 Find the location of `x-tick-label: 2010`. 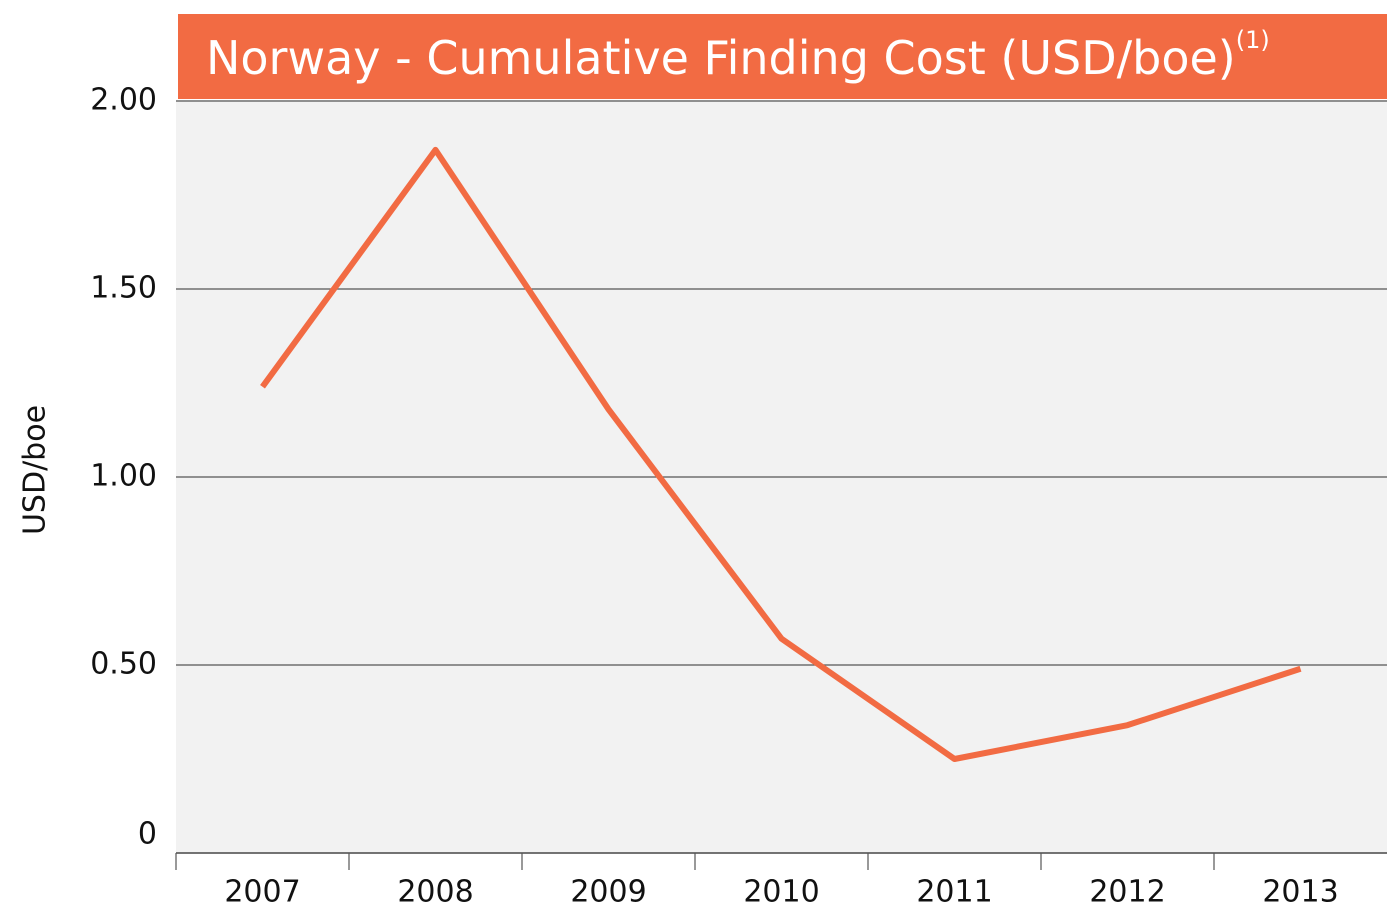

x-tick-label: 2010 is located at coordinates (781, 892).